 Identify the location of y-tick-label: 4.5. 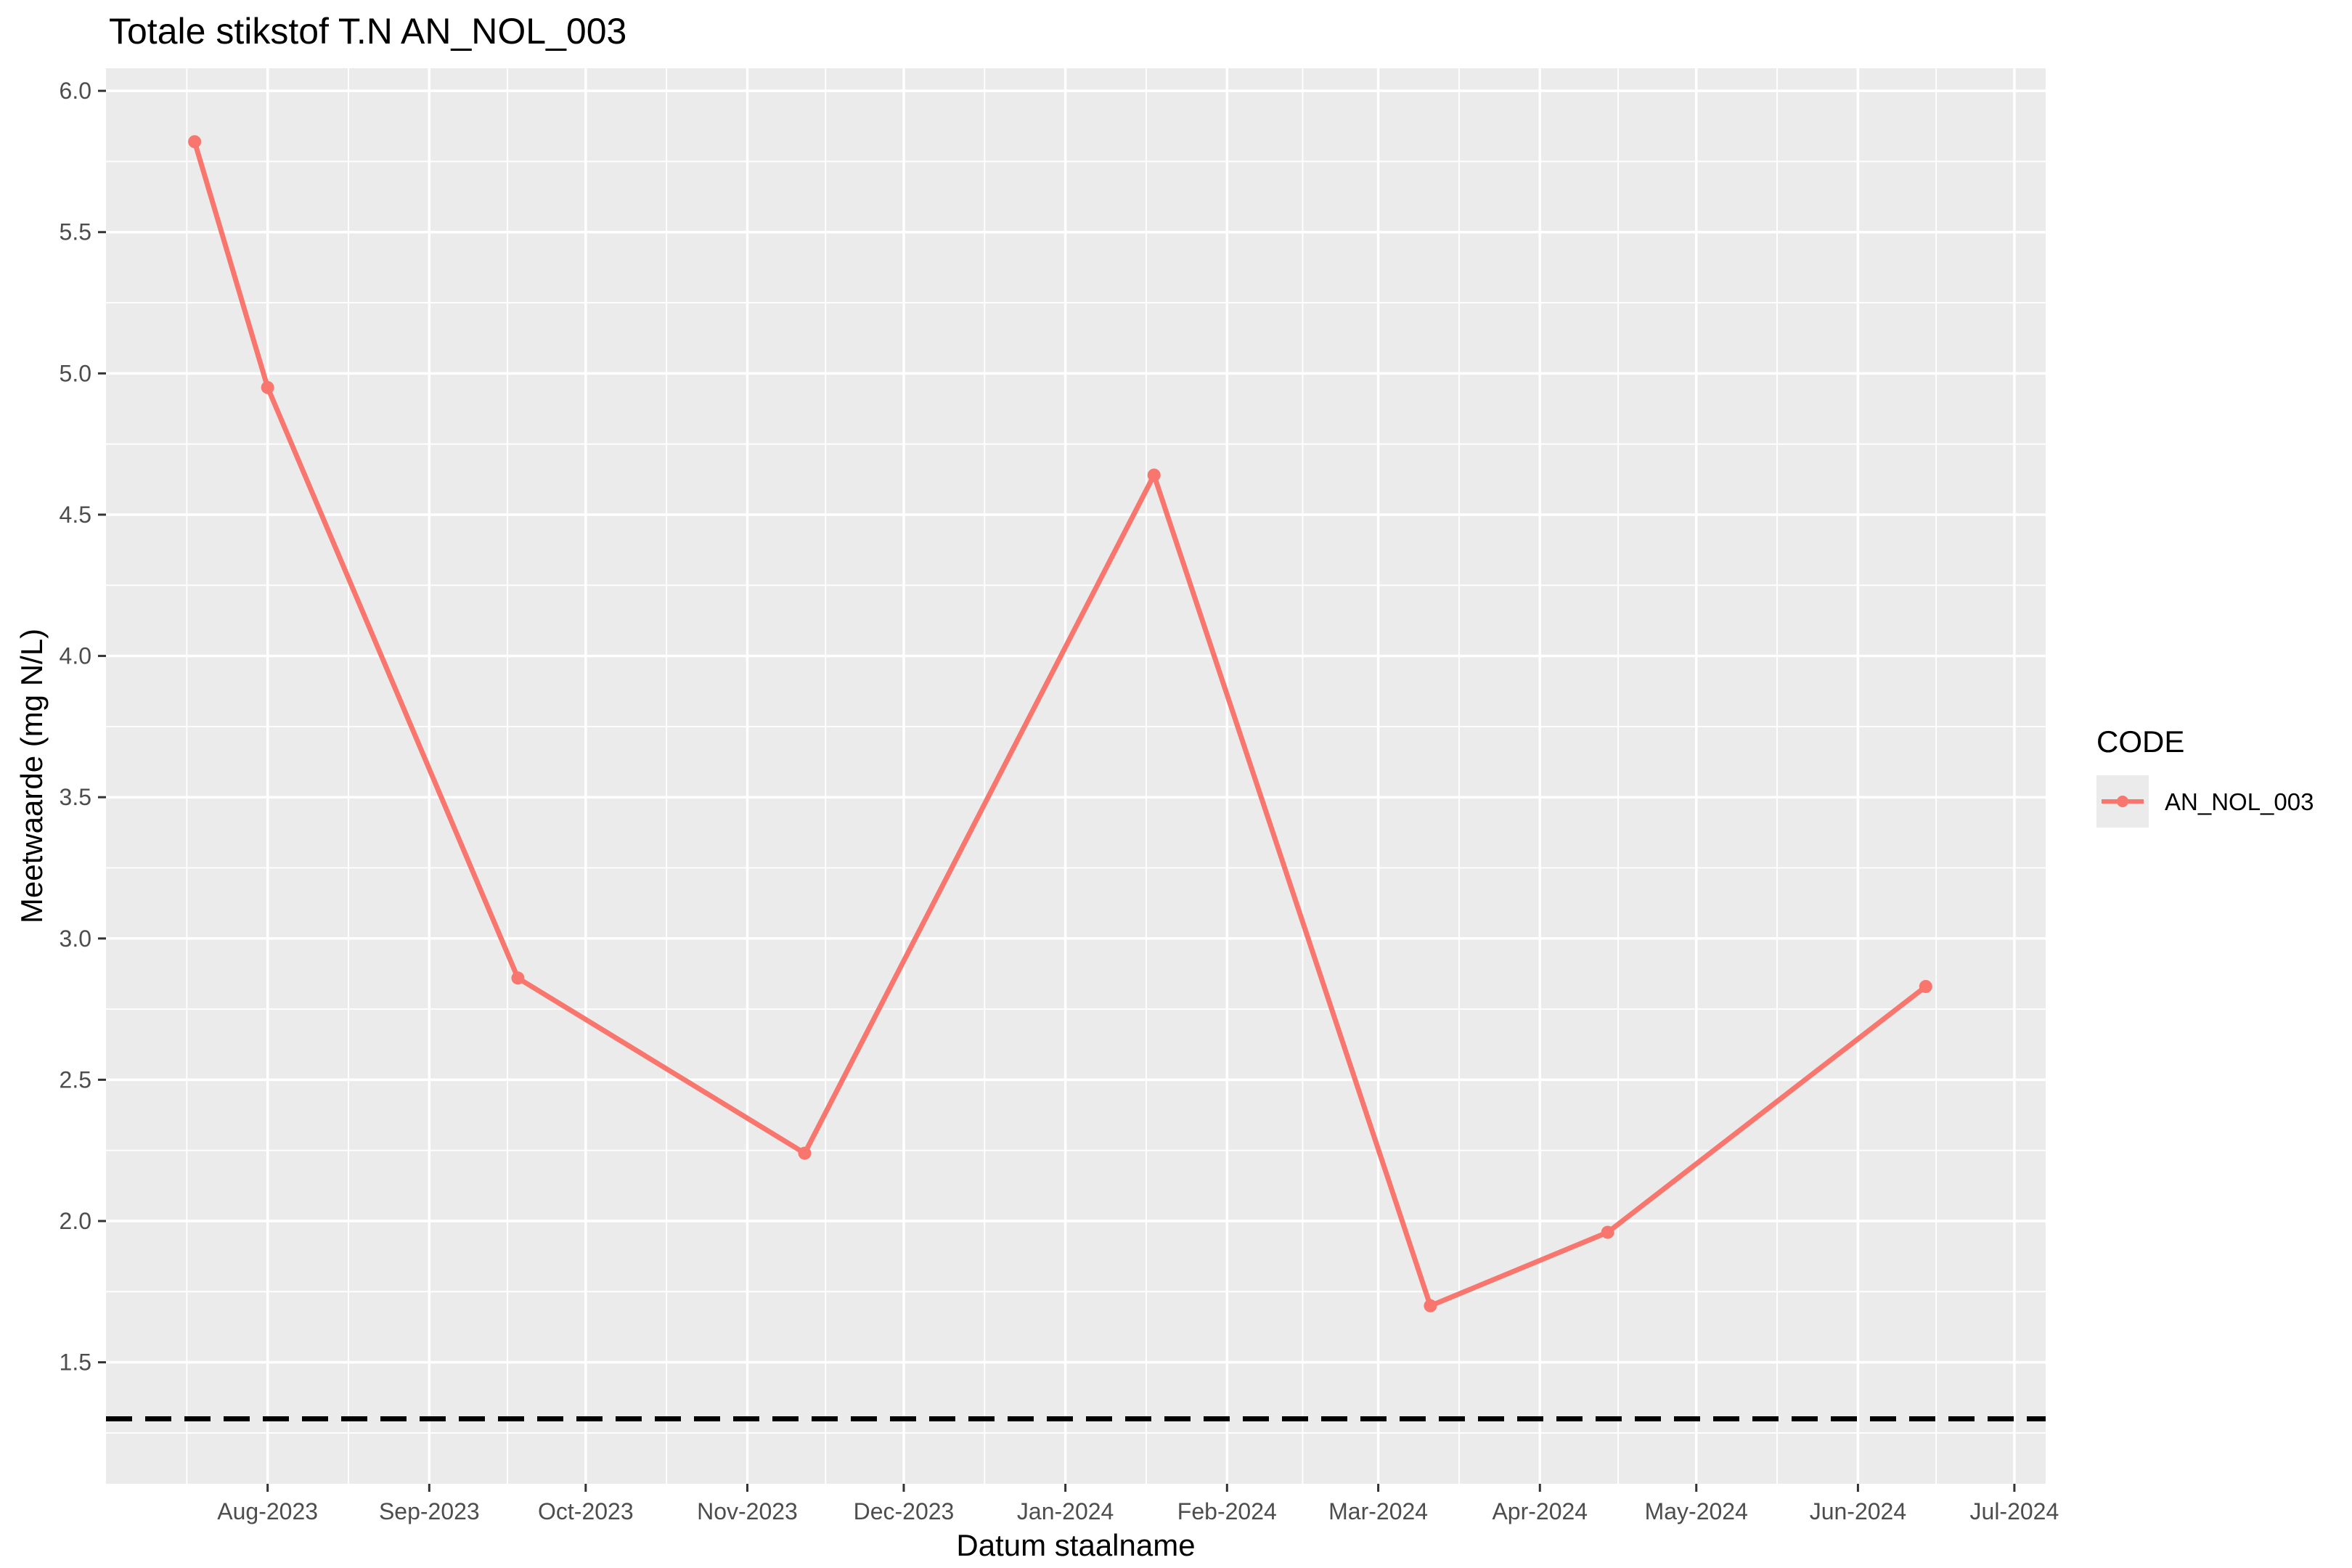
(76, 515).